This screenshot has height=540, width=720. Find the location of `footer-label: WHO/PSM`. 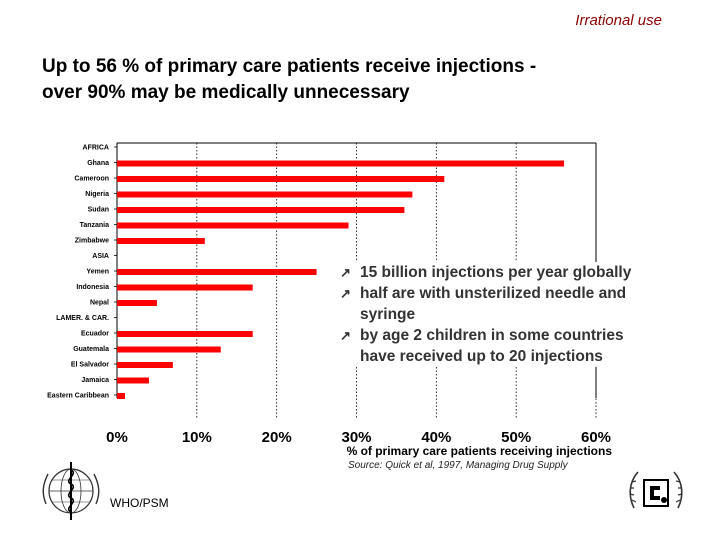

footer-label: WHO/PSM is located at coordinates (139, 503).